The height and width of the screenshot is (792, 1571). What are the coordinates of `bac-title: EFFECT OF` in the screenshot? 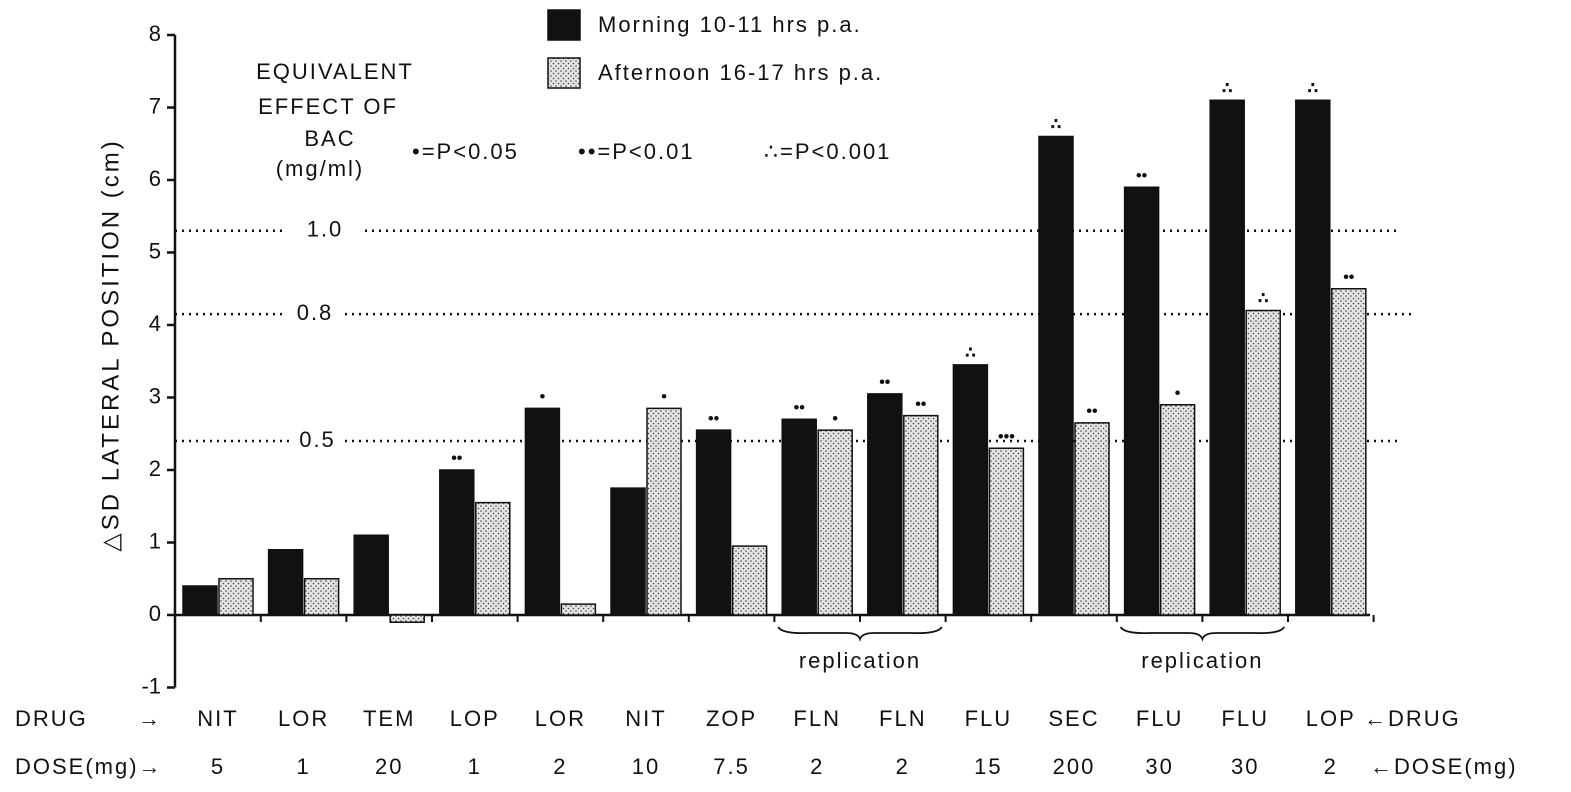 It's located at (328, 106).